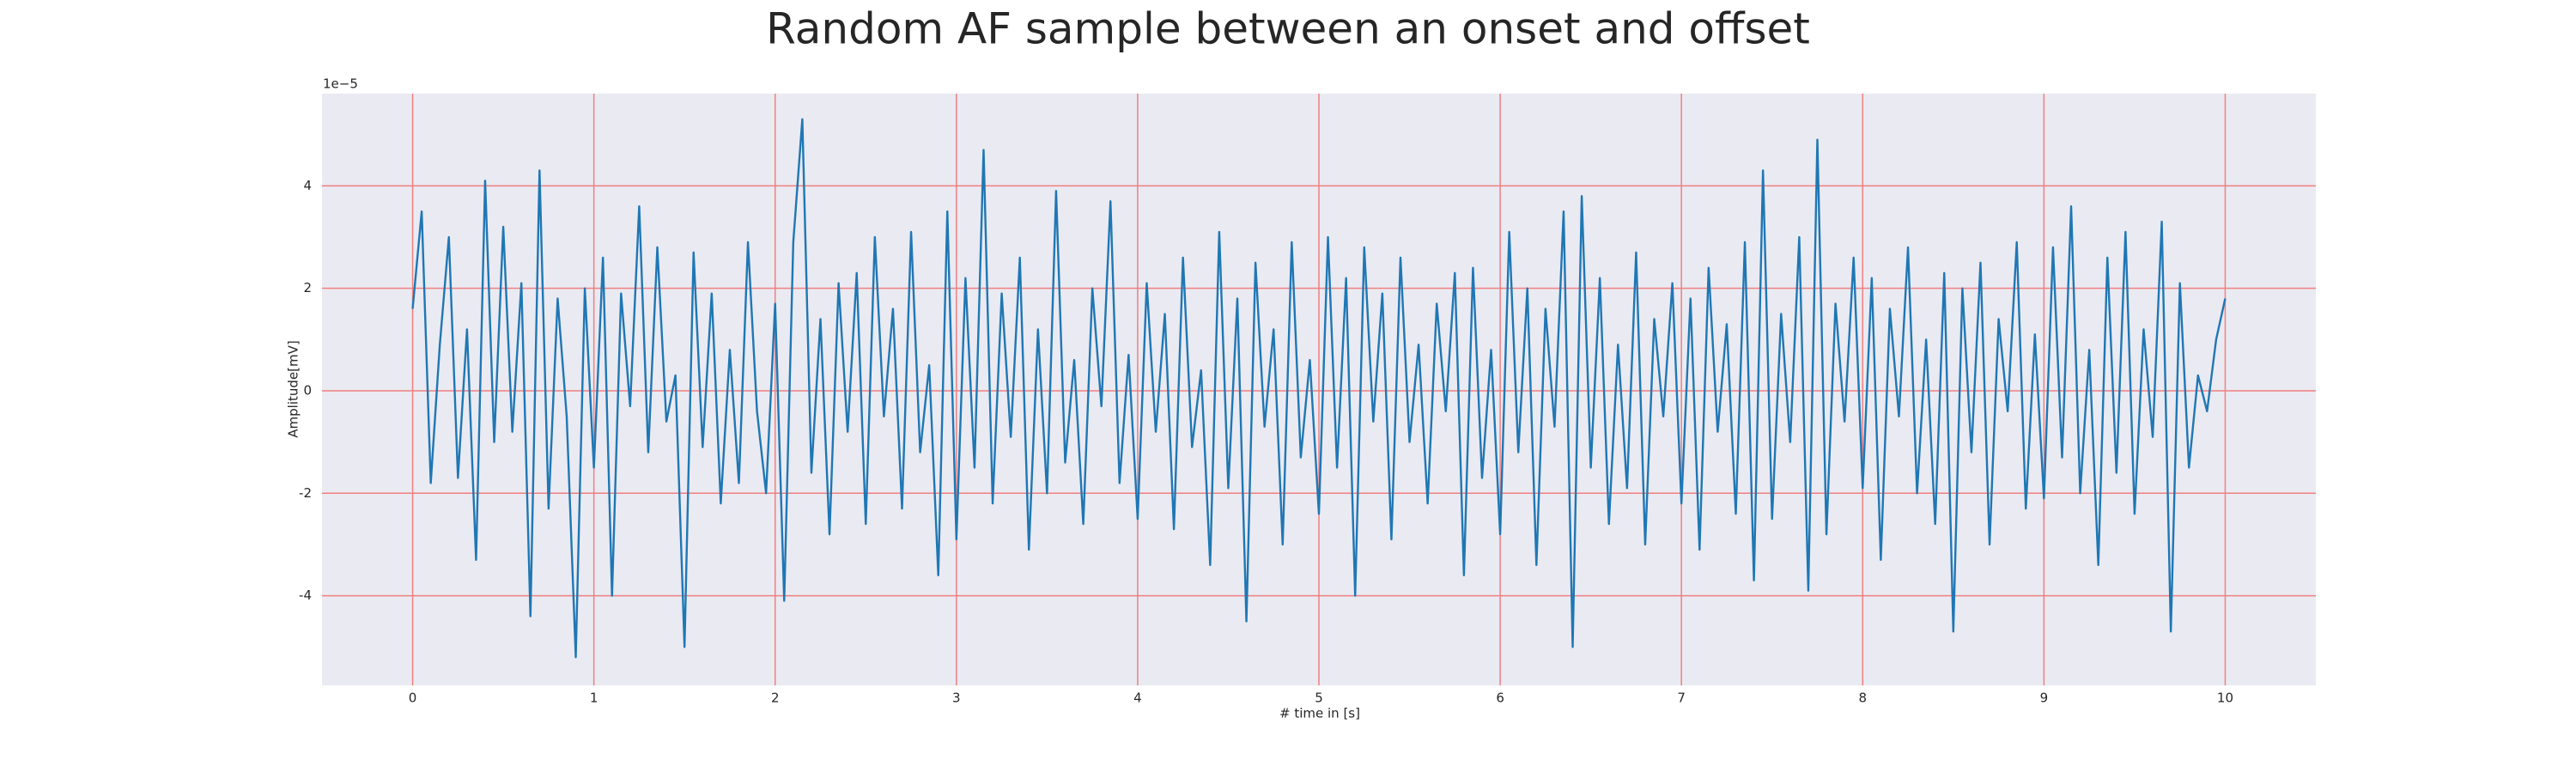 Image resolution: width=2576 pixels, height=773 pixels. What do you see at coordinates (293, 388) in the screenshot?
I see `y-axis-label: Amplitude[mV]` at bounding box center [293, 388].